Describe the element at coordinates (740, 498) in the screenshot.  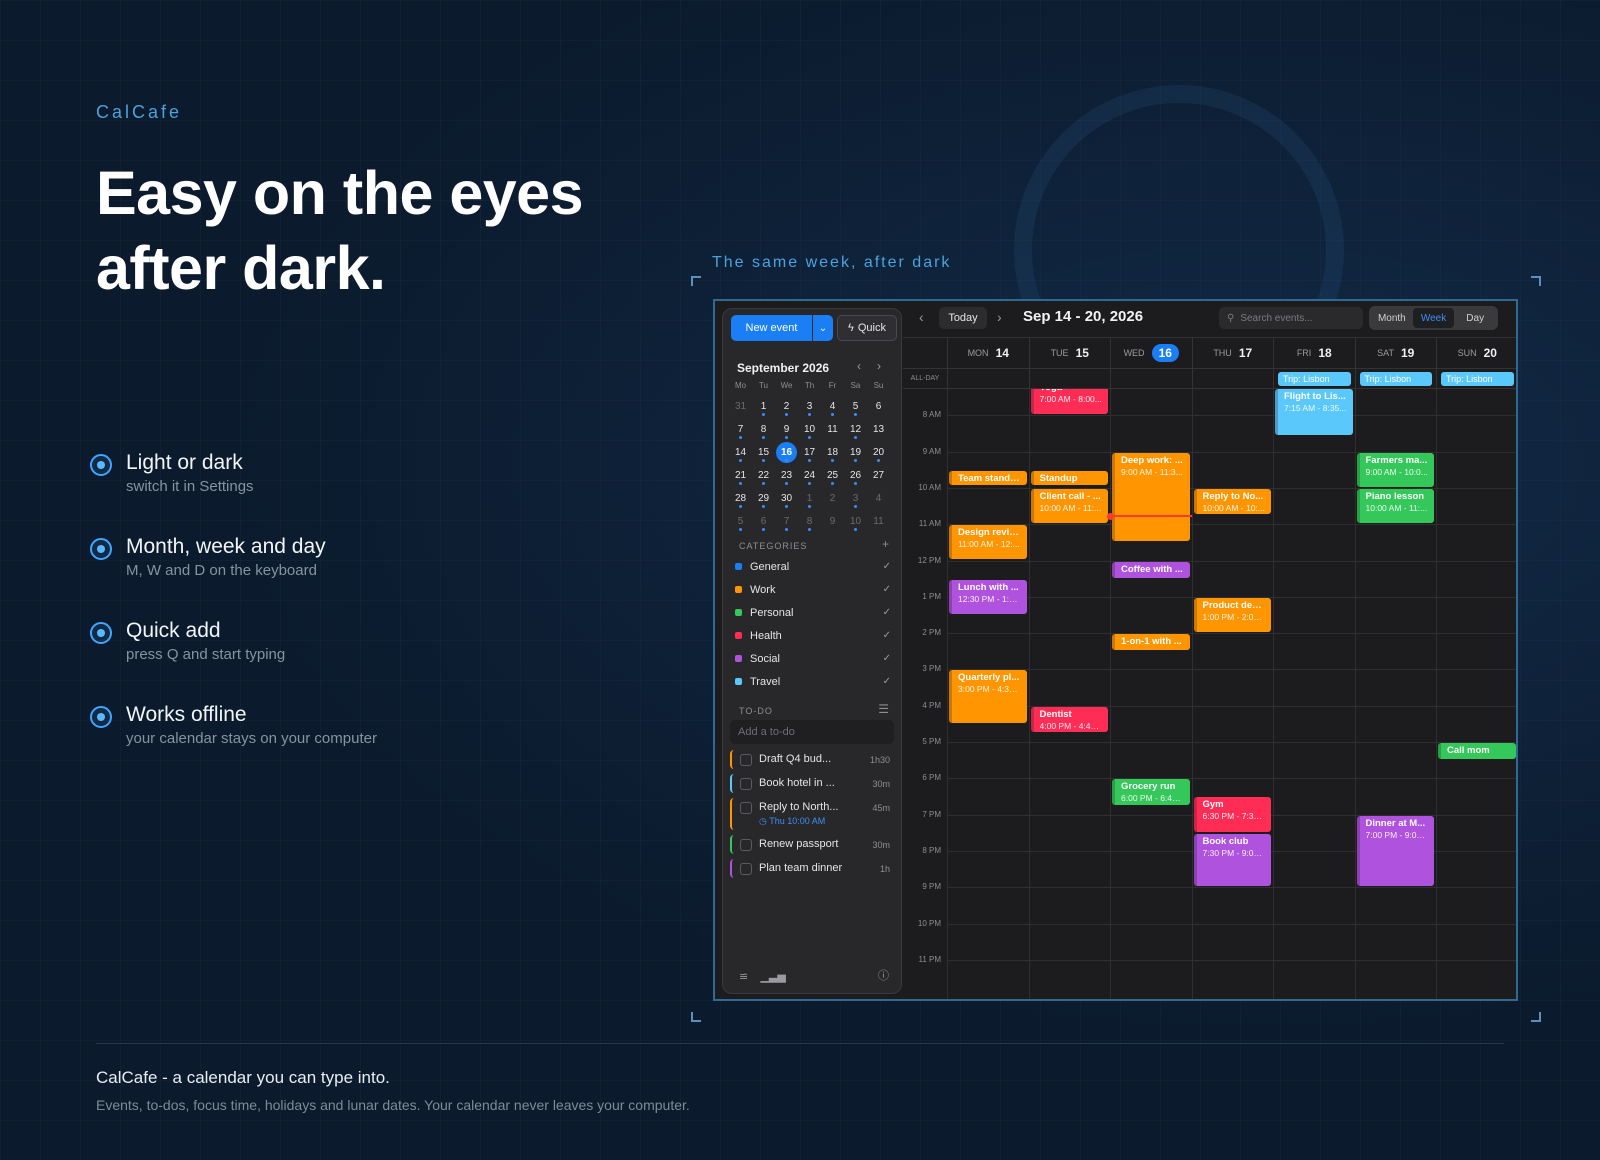
I see `mini-calendar-day: 28` at that location.